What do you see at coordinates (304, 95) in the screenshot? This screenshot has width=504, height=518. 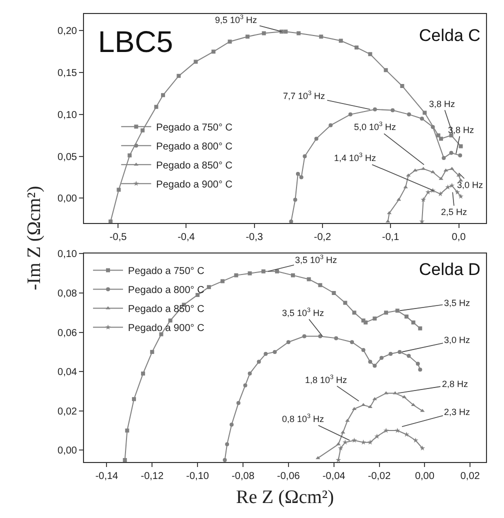 I see `annotation: 7,7 10$^{3}$ Hz` at bounding box center [304, 95].